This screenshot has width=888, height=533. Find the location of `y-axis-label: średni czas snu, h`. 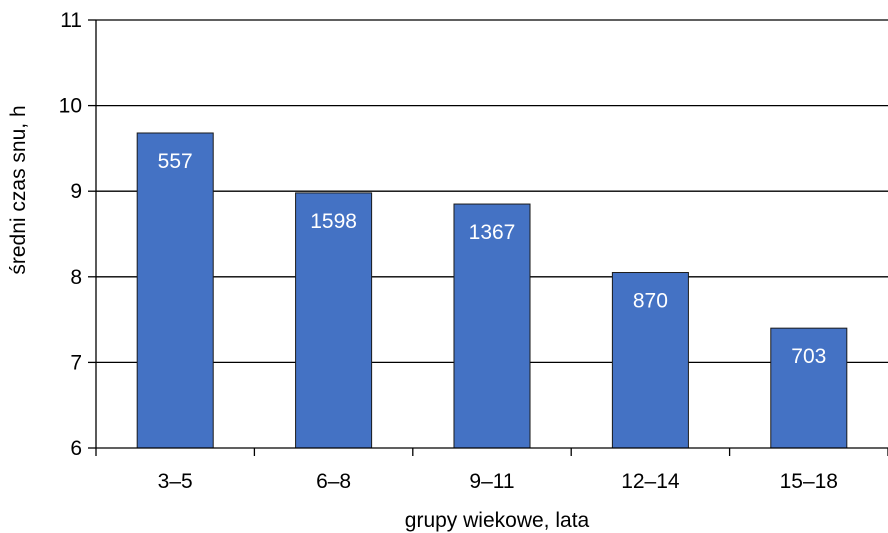

y-axis-label: średni czas snu, h is located at coordinates (18, 189).